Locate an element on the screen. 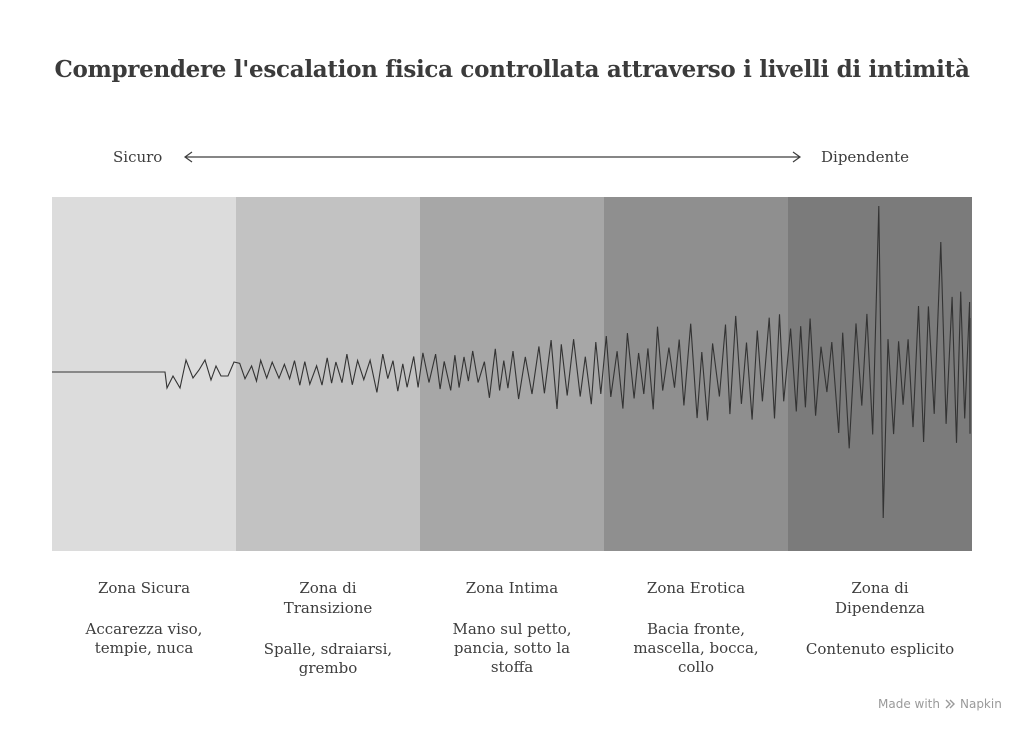  zone-description: Spalle, sdraiarsi, grembo is located at coordinates (328, 658).